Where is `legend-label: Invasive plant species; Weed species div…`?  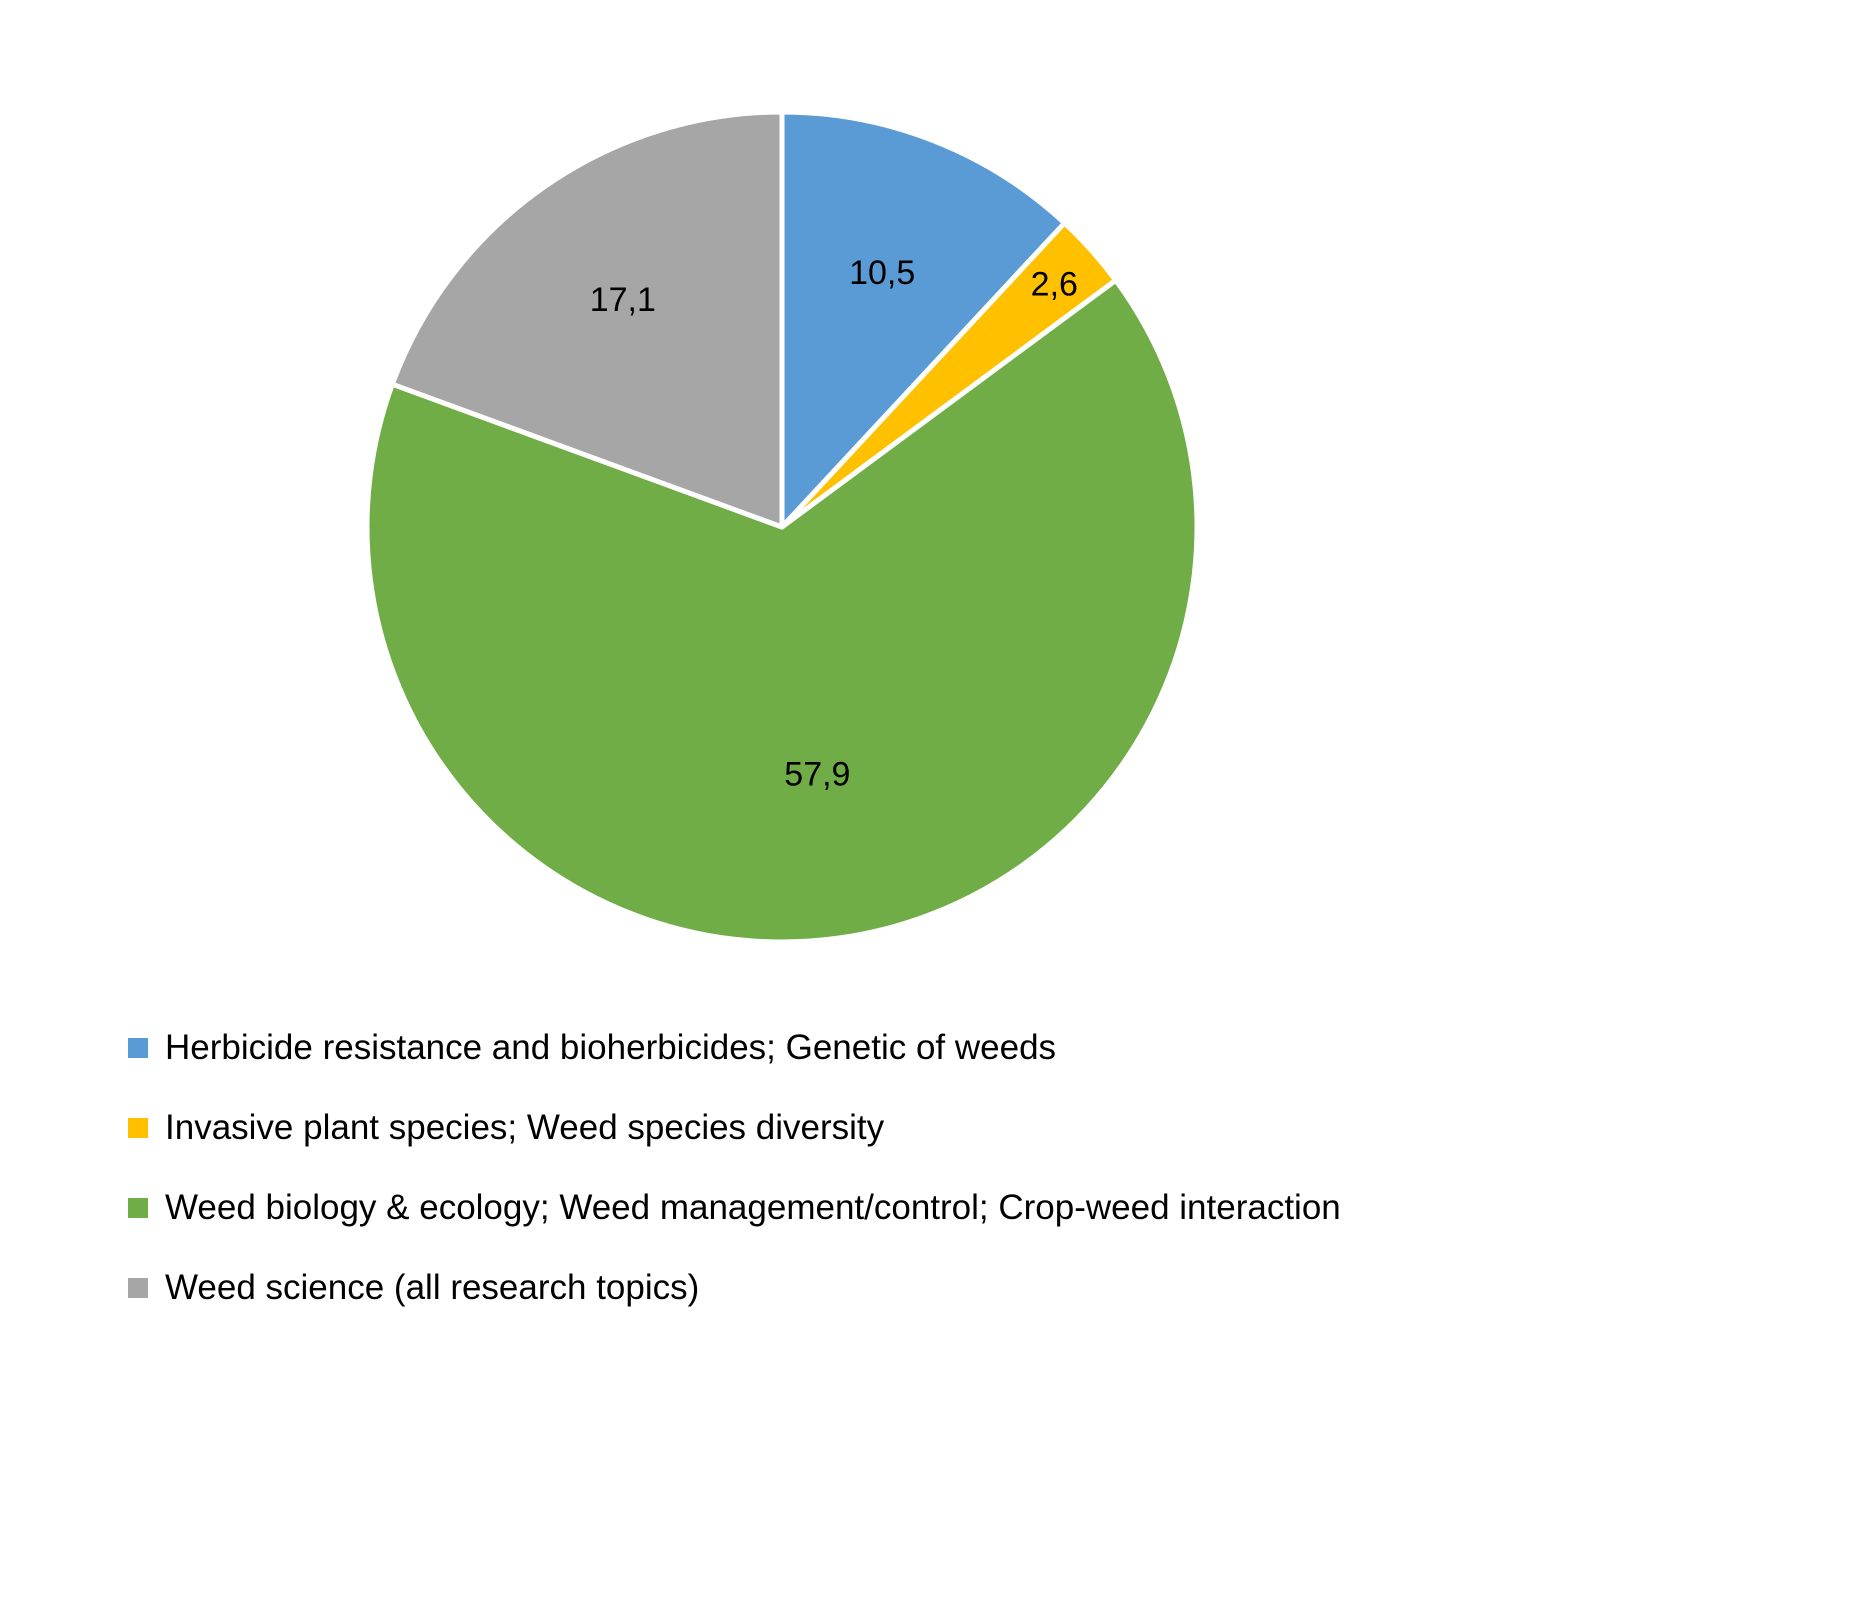 legend-label: Invasive plant species; Weed species div… is located at coordinates (525, 1127).